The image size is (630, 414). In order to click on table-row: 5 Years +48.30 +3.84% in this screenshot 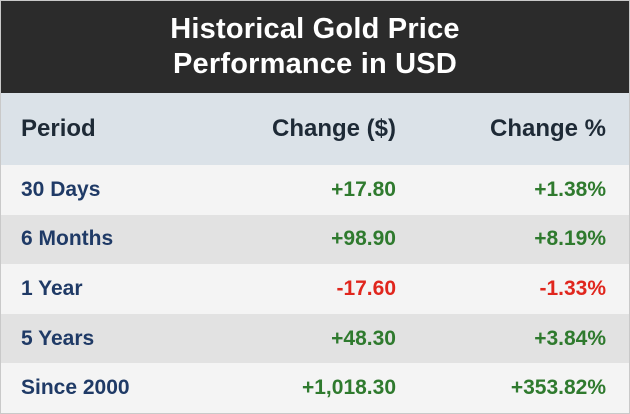, I will do `click(315, 338)`.